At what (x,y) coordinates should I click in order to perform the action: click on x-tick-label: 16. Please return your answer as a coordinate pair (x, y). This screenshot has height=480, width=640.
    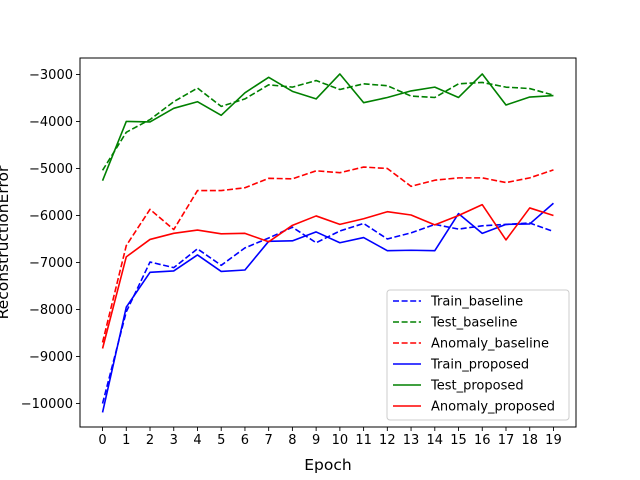
    Looking at the image, I should click on (482, 440).